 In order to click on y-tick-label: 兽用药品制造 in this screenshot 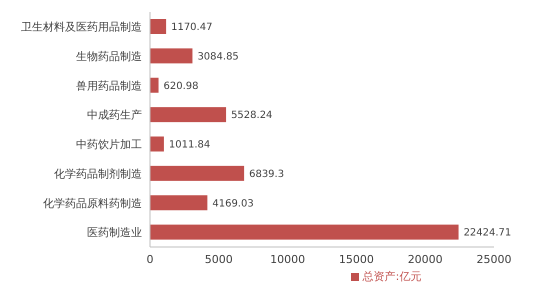, I will do `click(109, 85)`.